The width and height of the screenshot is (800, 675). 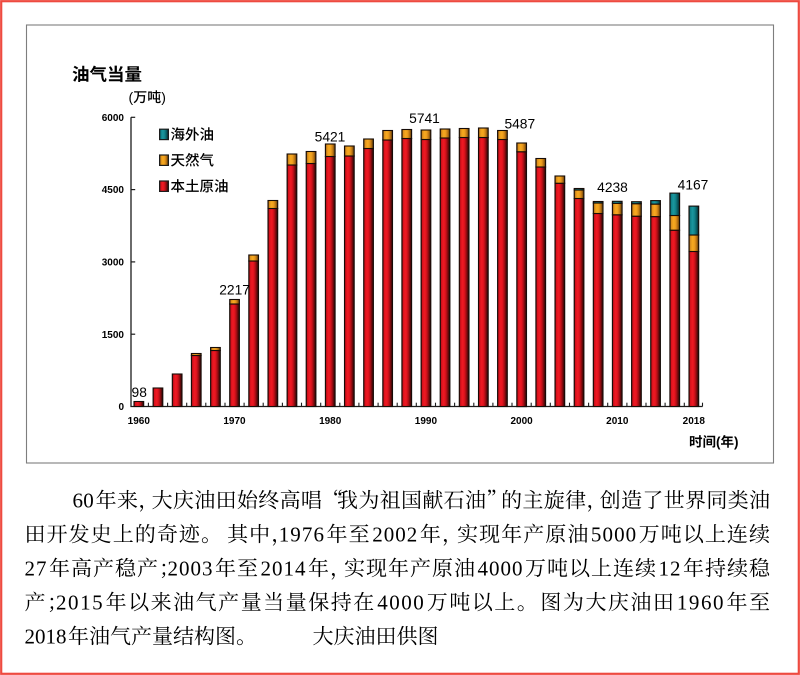 I want to click on svg-text: 5741, so click(x=424, y=118).